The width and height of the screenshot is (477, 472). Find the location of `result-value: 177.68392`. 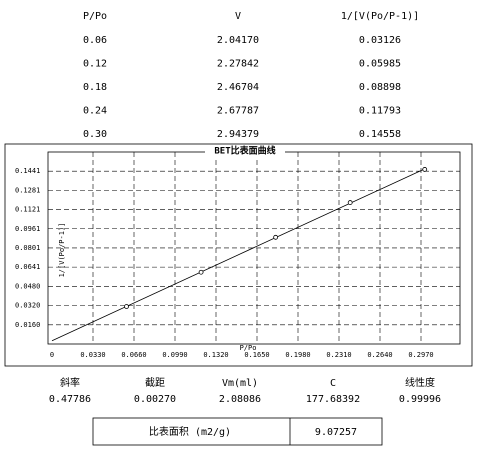

result-value: 177.68392 is located at coordinates (333, 399).